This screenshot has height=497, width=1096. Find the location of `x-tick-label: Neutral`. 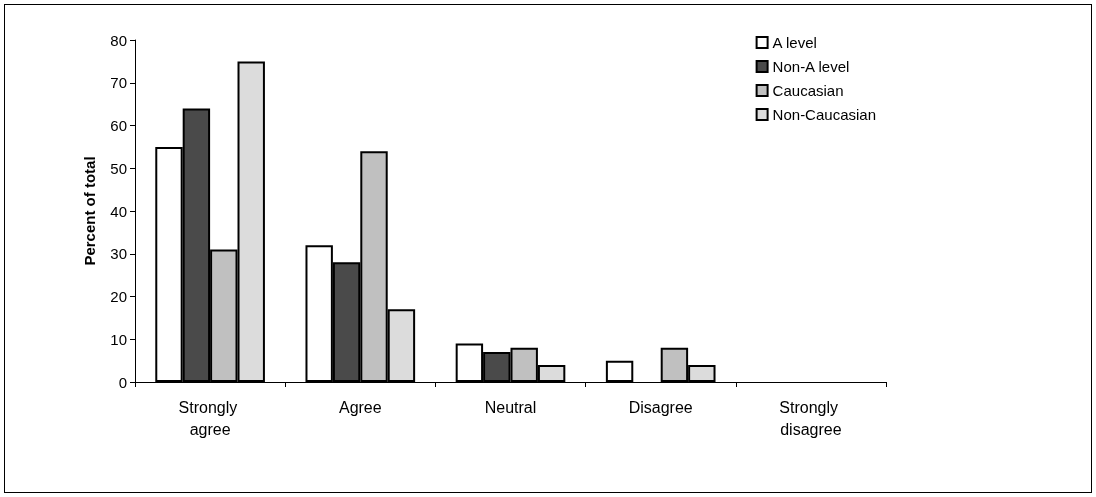

x-tick-label: Neutral is located at coordinates (510, 407).